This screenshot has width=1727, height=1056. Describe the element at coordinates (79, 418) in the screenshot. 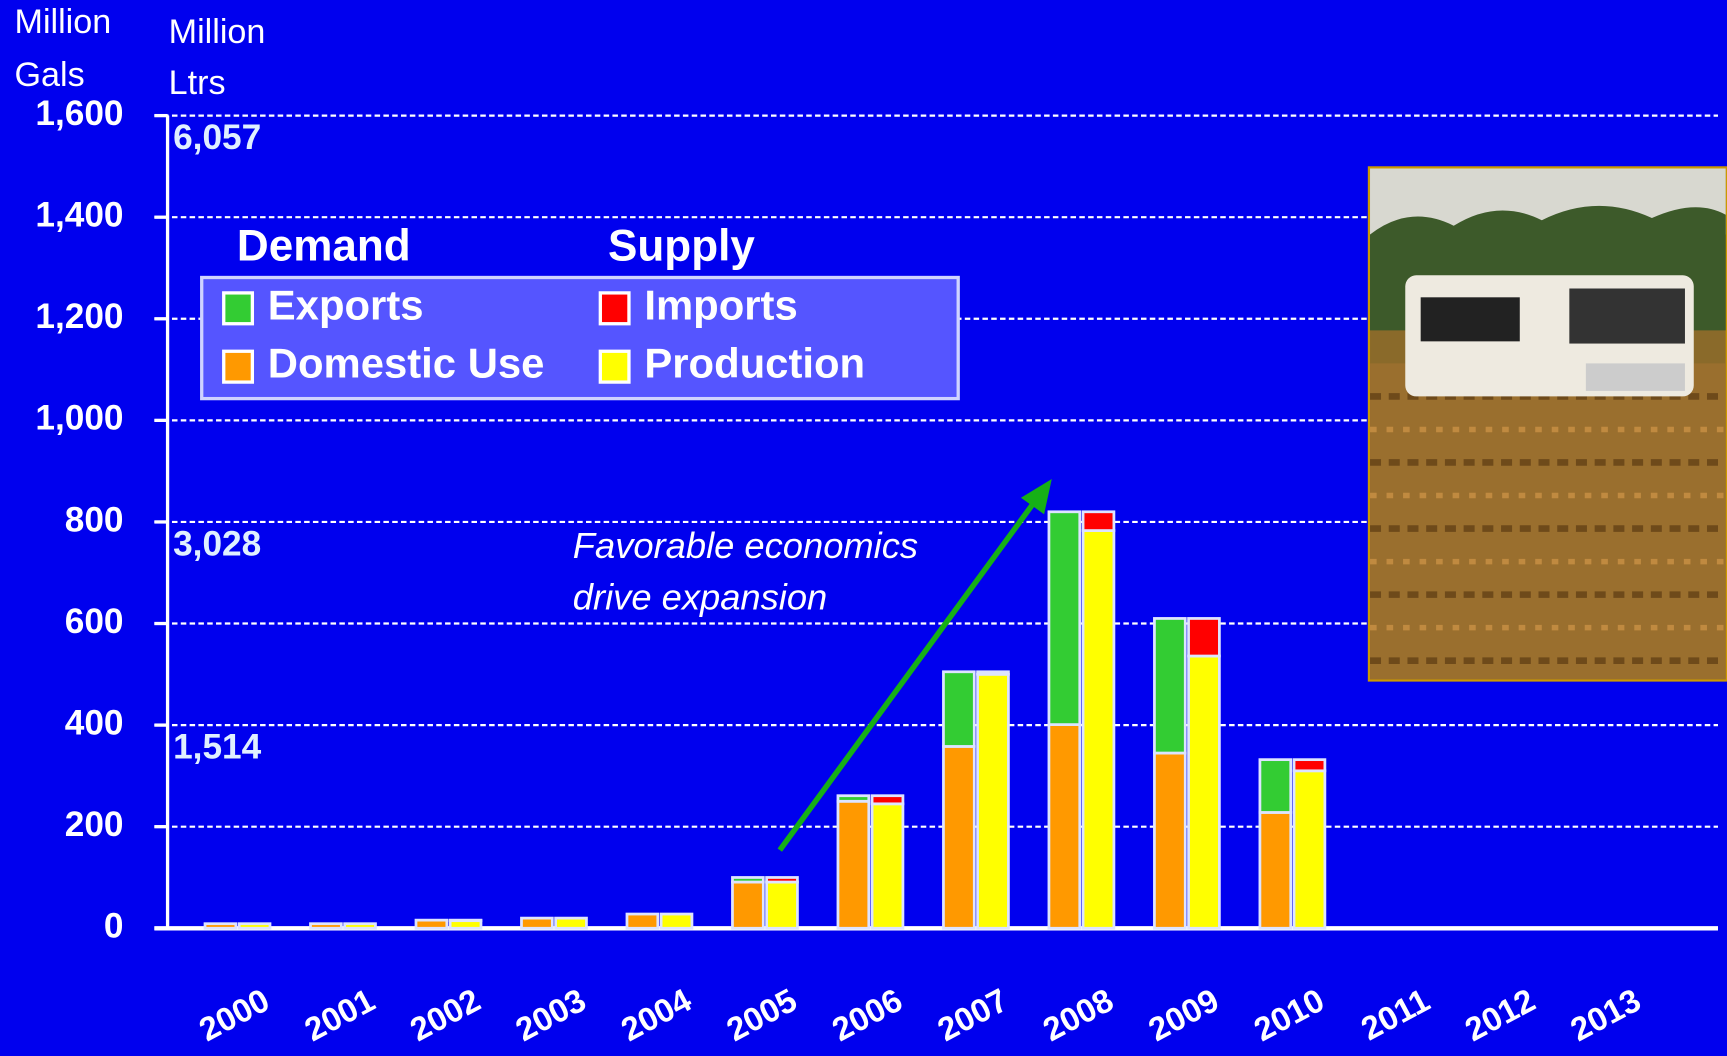

I see `y-tick-label: 1,000` at that location.